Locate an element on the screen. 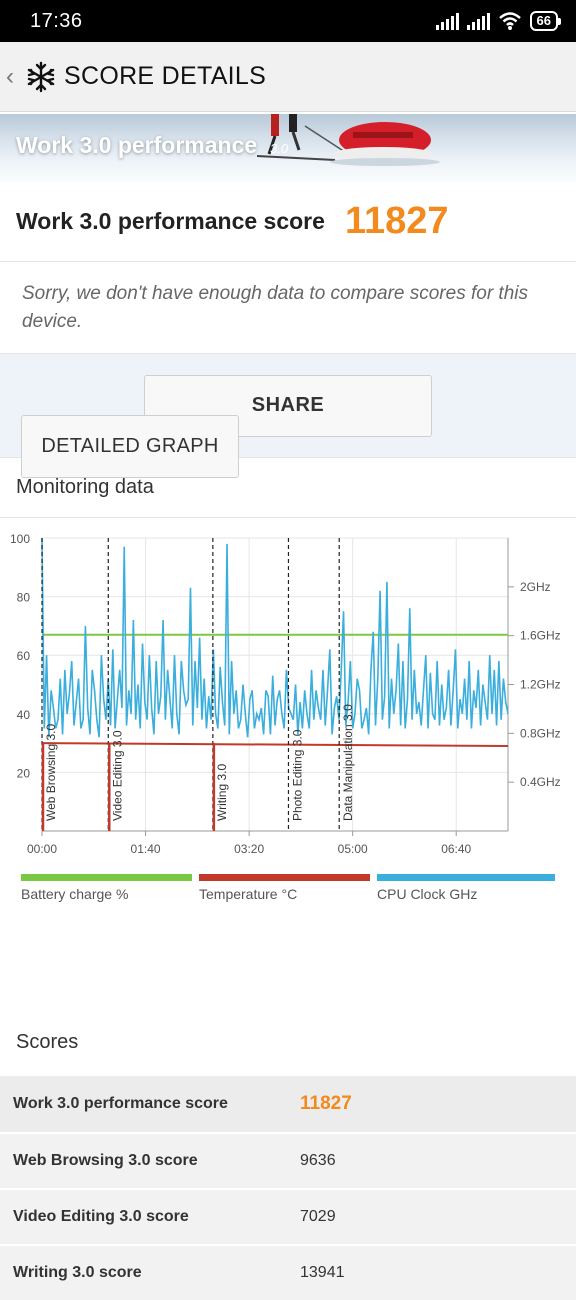 This screenshot has height=1300, width=576. app-header: ‹ SCORE DETAILS is located at coordinates (288, 77).